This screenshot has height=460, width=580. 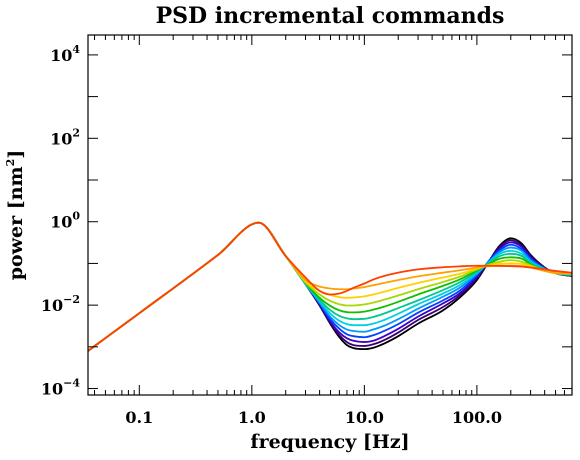 What do you see at coordinates (60, 304) in the screenshot?
I see `y-tick-label-2: 10⁻²` at bounding box center [60, 304].